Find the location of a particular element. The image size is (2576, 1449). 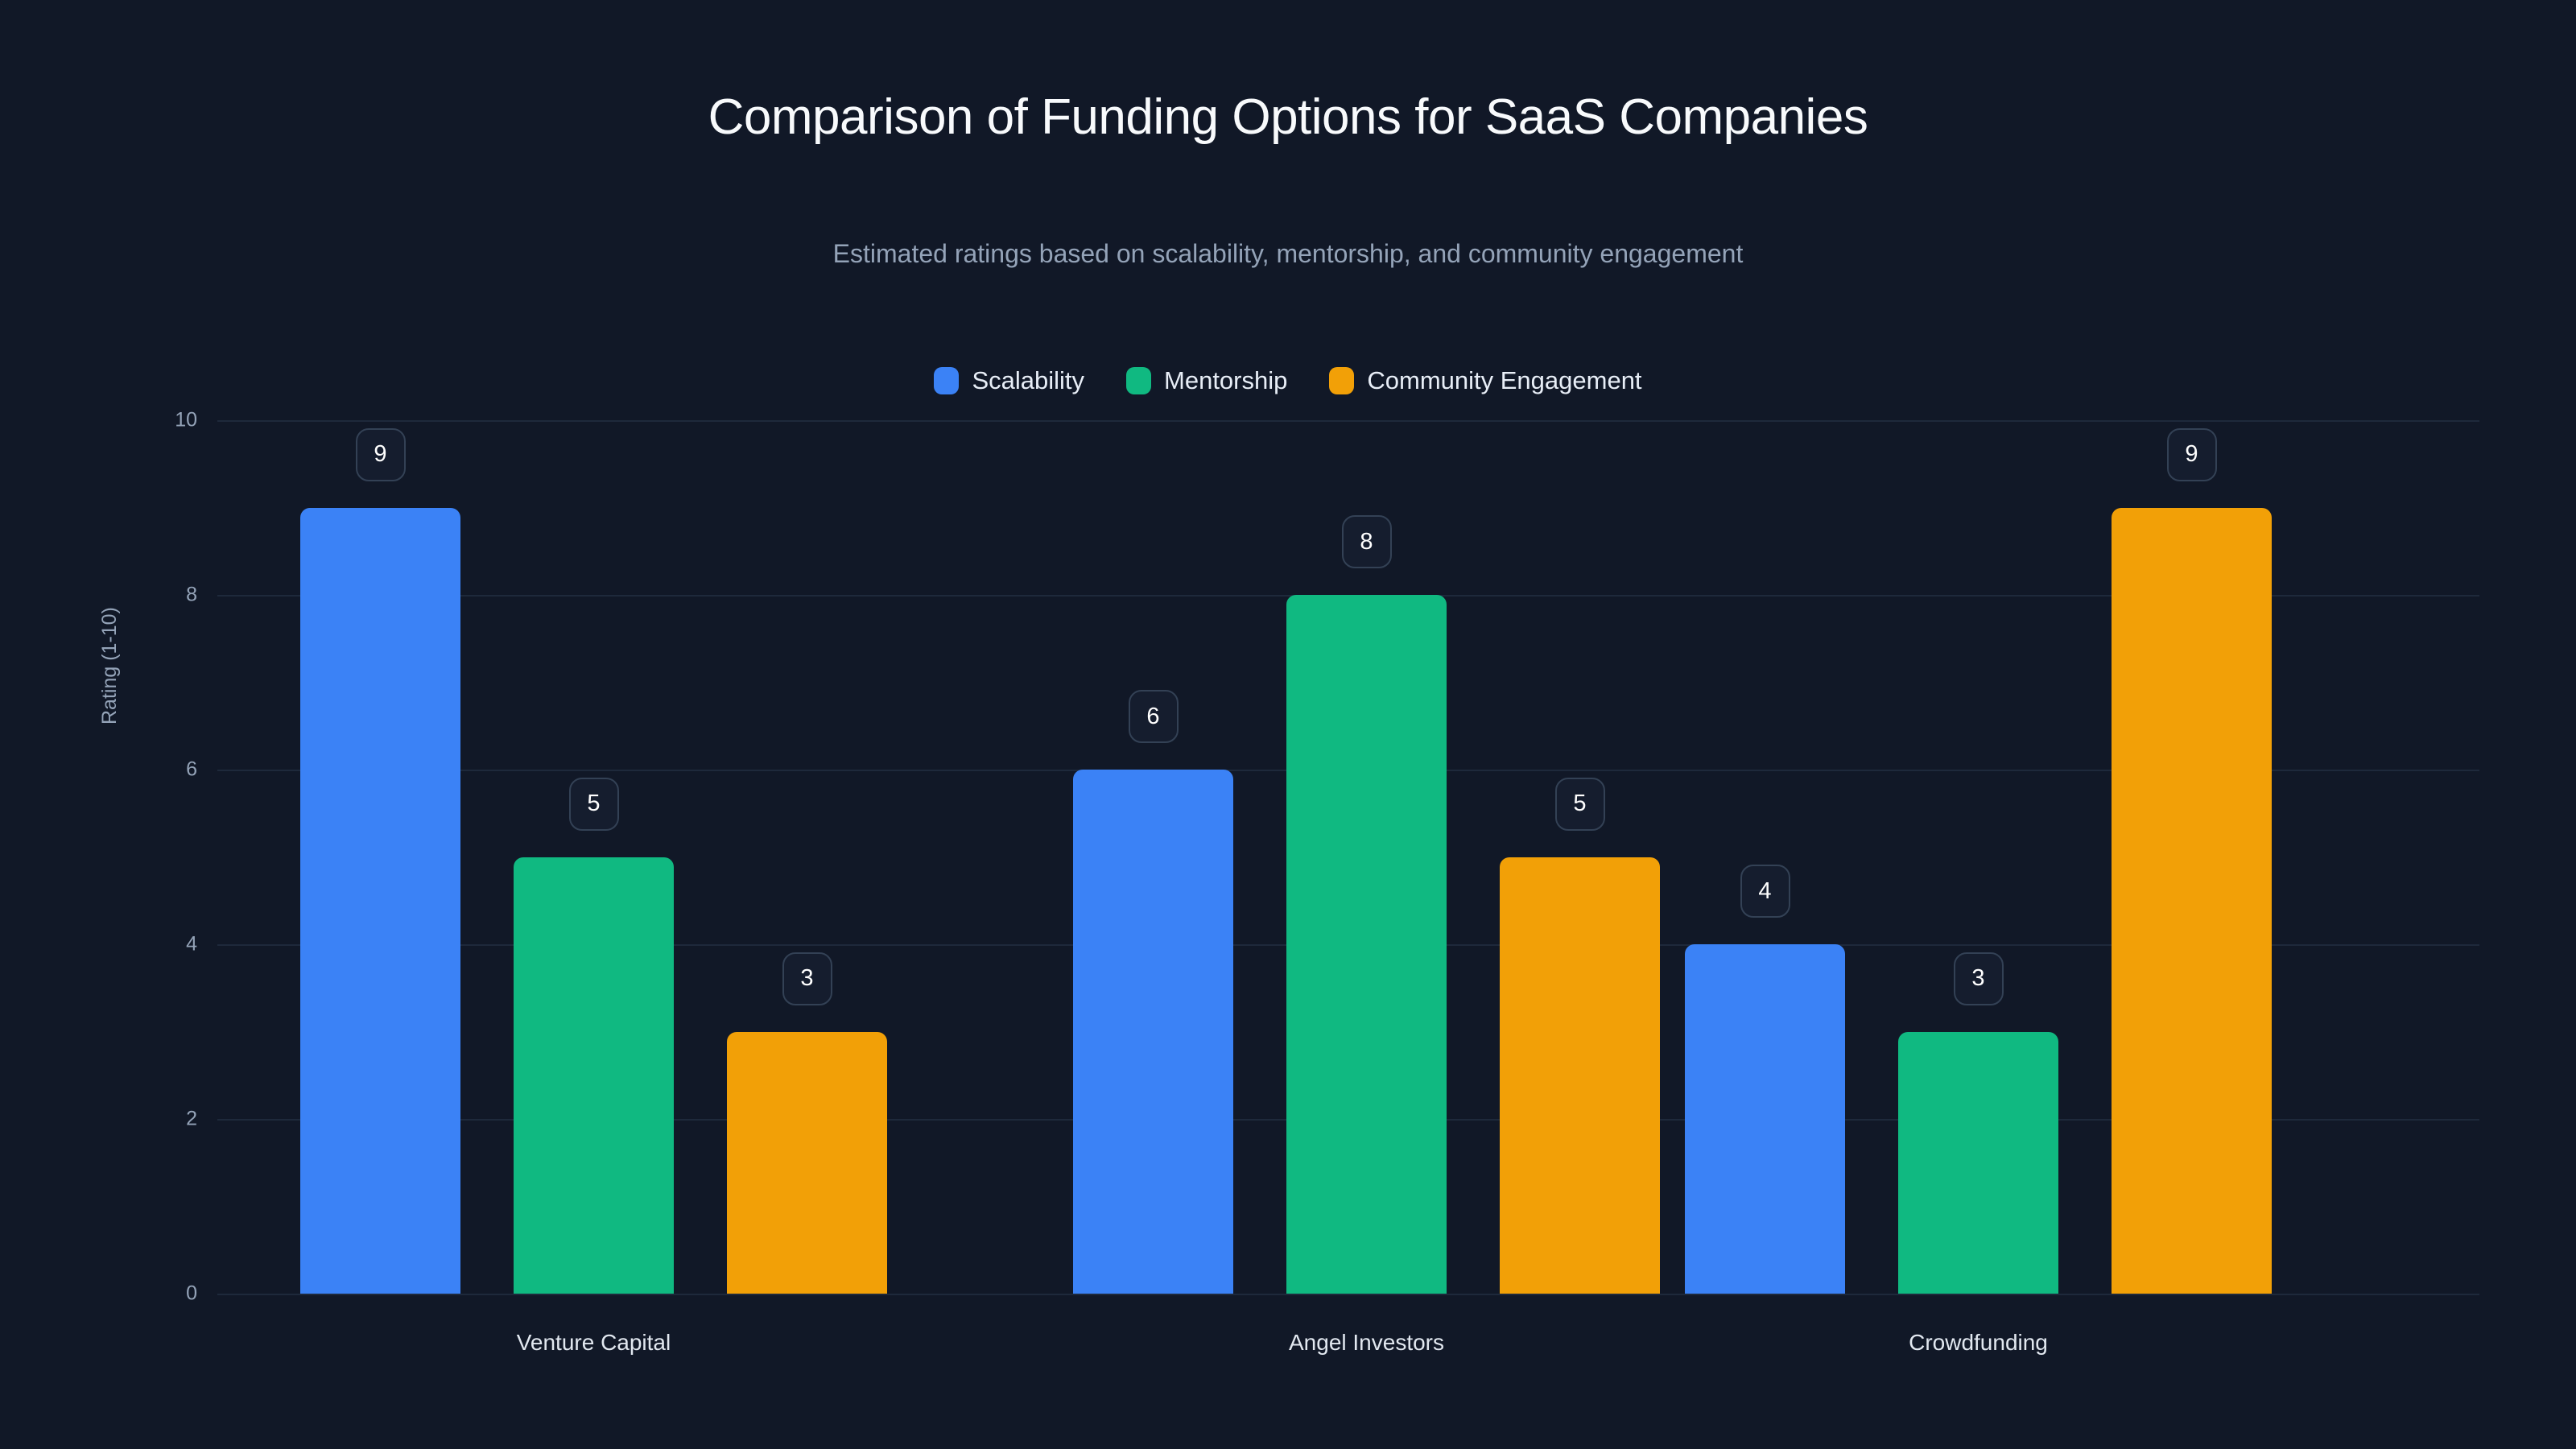

y-axis-tick-label: 4 is located at coordinates (191, 944).